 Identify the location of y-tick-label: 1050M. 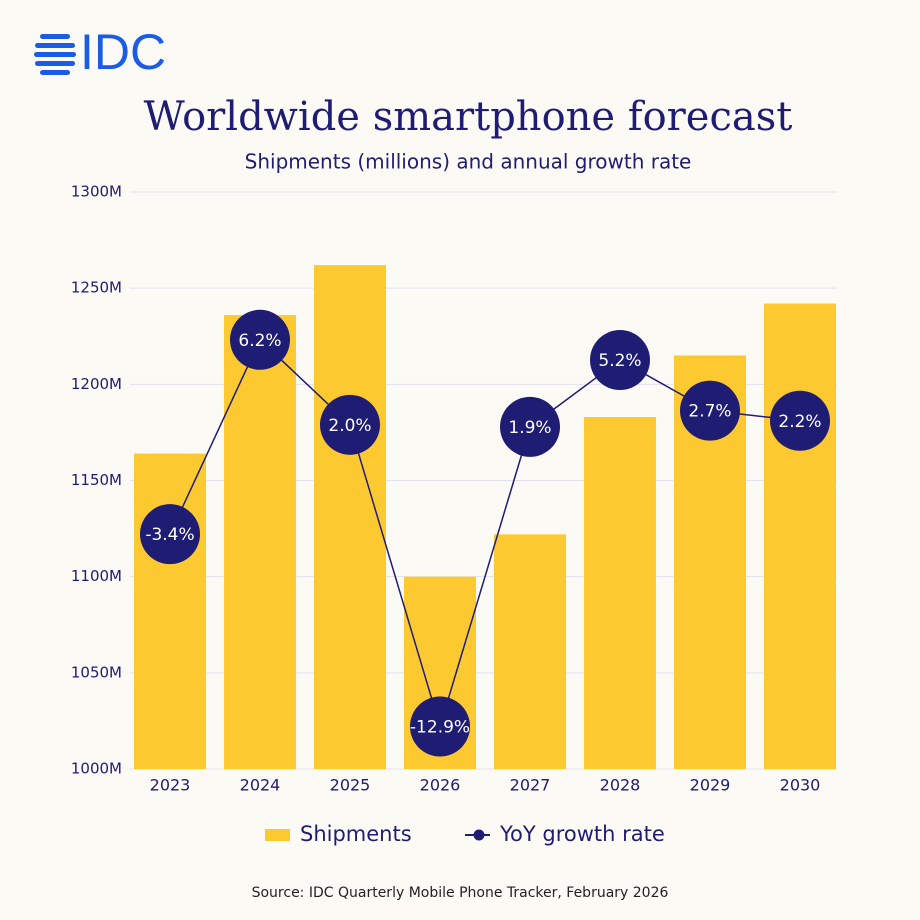
(96, 672).